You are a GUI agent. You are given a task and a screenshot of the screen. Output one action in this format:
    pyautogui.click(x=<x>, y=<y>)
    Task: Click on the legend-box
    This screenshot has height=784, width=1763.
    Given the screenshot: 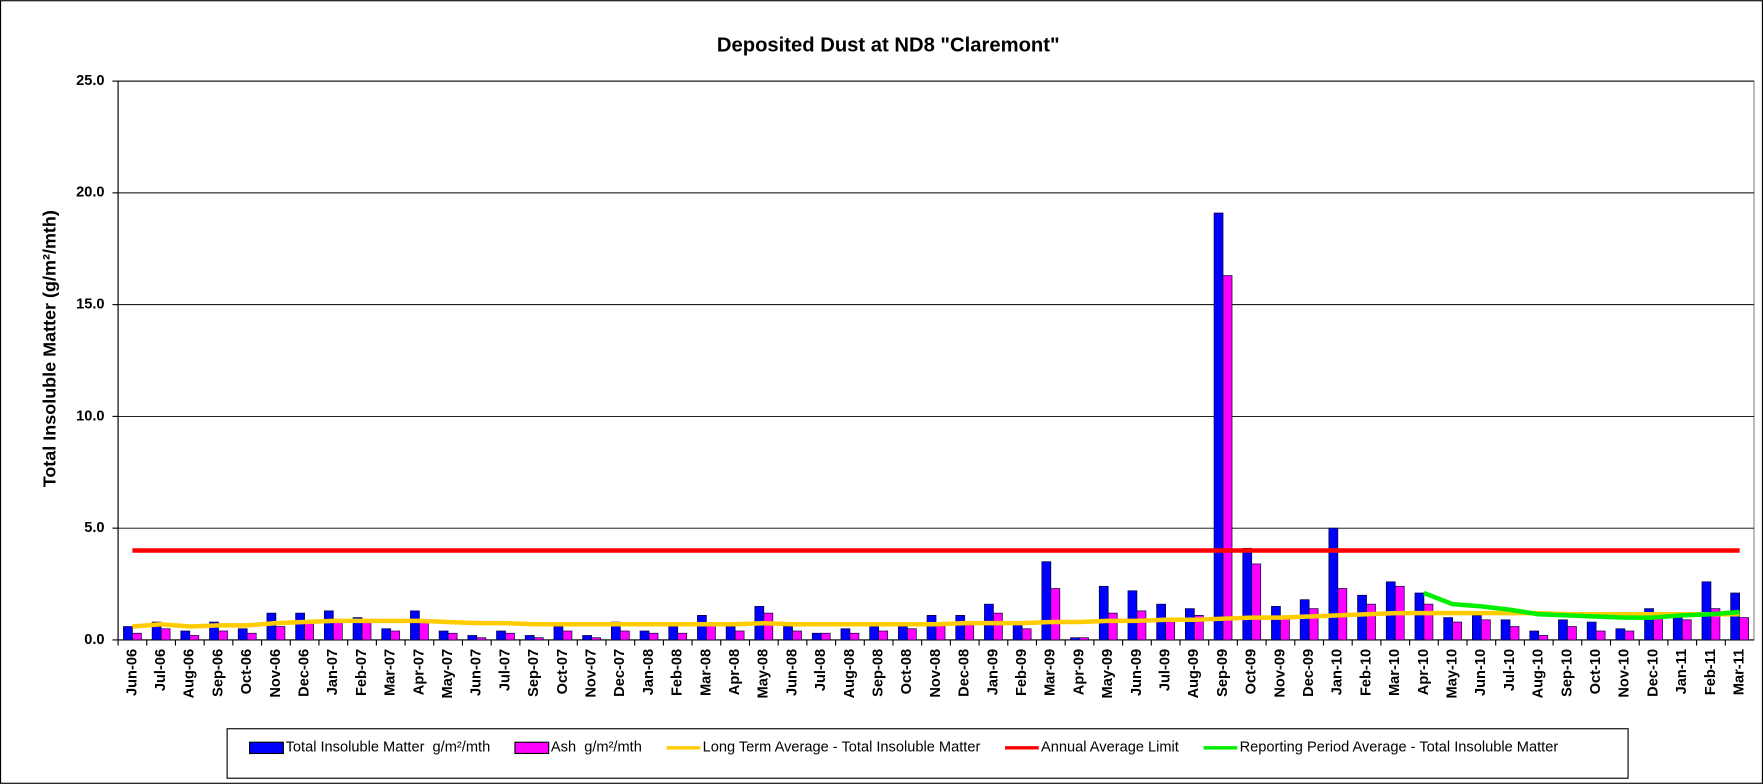 What is the action you would take?
    pyautogui.click(x=927, y=753)
    